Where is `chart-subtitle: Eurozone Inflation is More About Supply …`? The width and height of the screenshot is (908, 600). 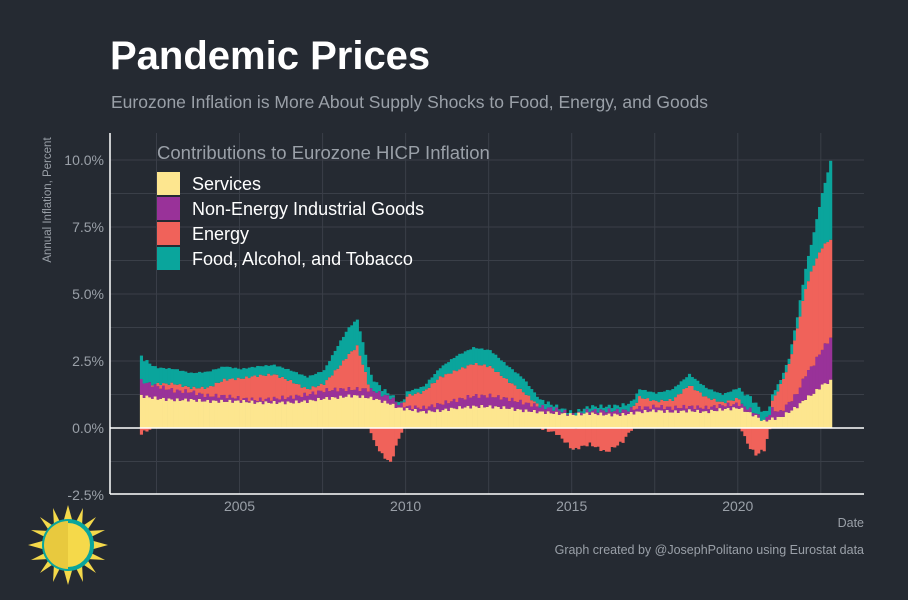 chart-subtitle: Eurozone Inflation is More About Supply … is located at coordinates (409, 102).